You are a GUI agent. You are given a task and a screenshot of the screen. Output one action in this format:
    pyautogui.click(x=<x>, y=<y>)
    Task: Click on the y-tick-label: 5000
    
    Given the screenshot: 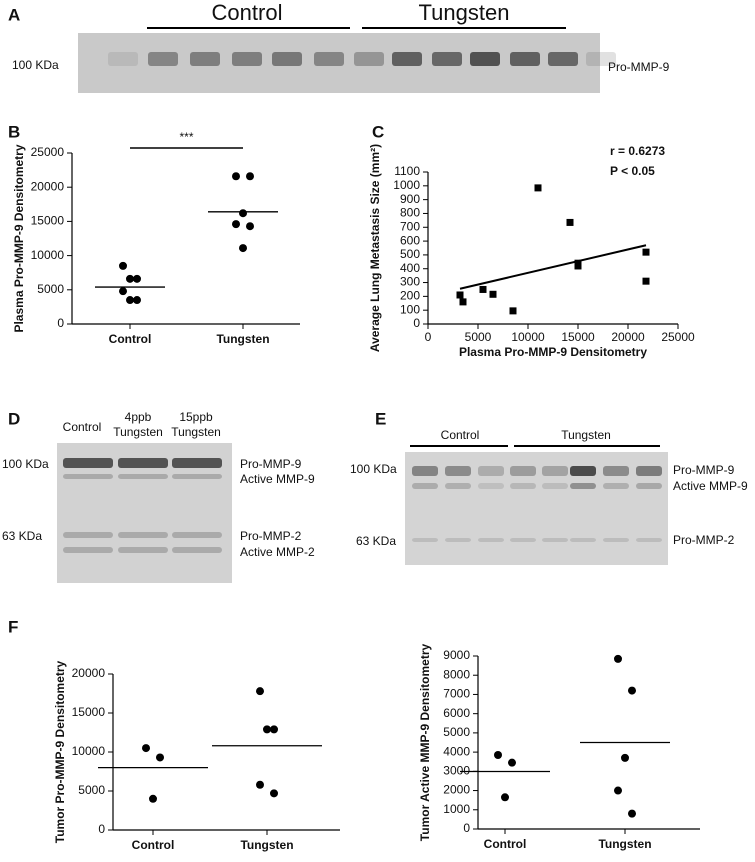 What is the action you would take?
    pyautogui.click(x=456, y=732)
    